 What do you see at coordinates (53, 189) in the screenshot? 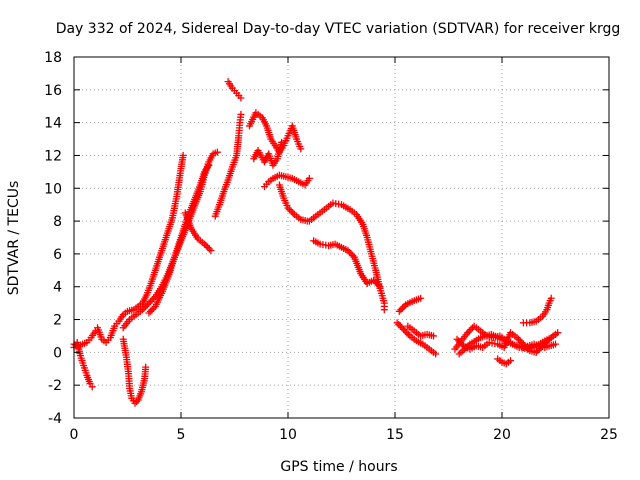
I see `y-tick-label: 10` at bounding box center [53, 189].